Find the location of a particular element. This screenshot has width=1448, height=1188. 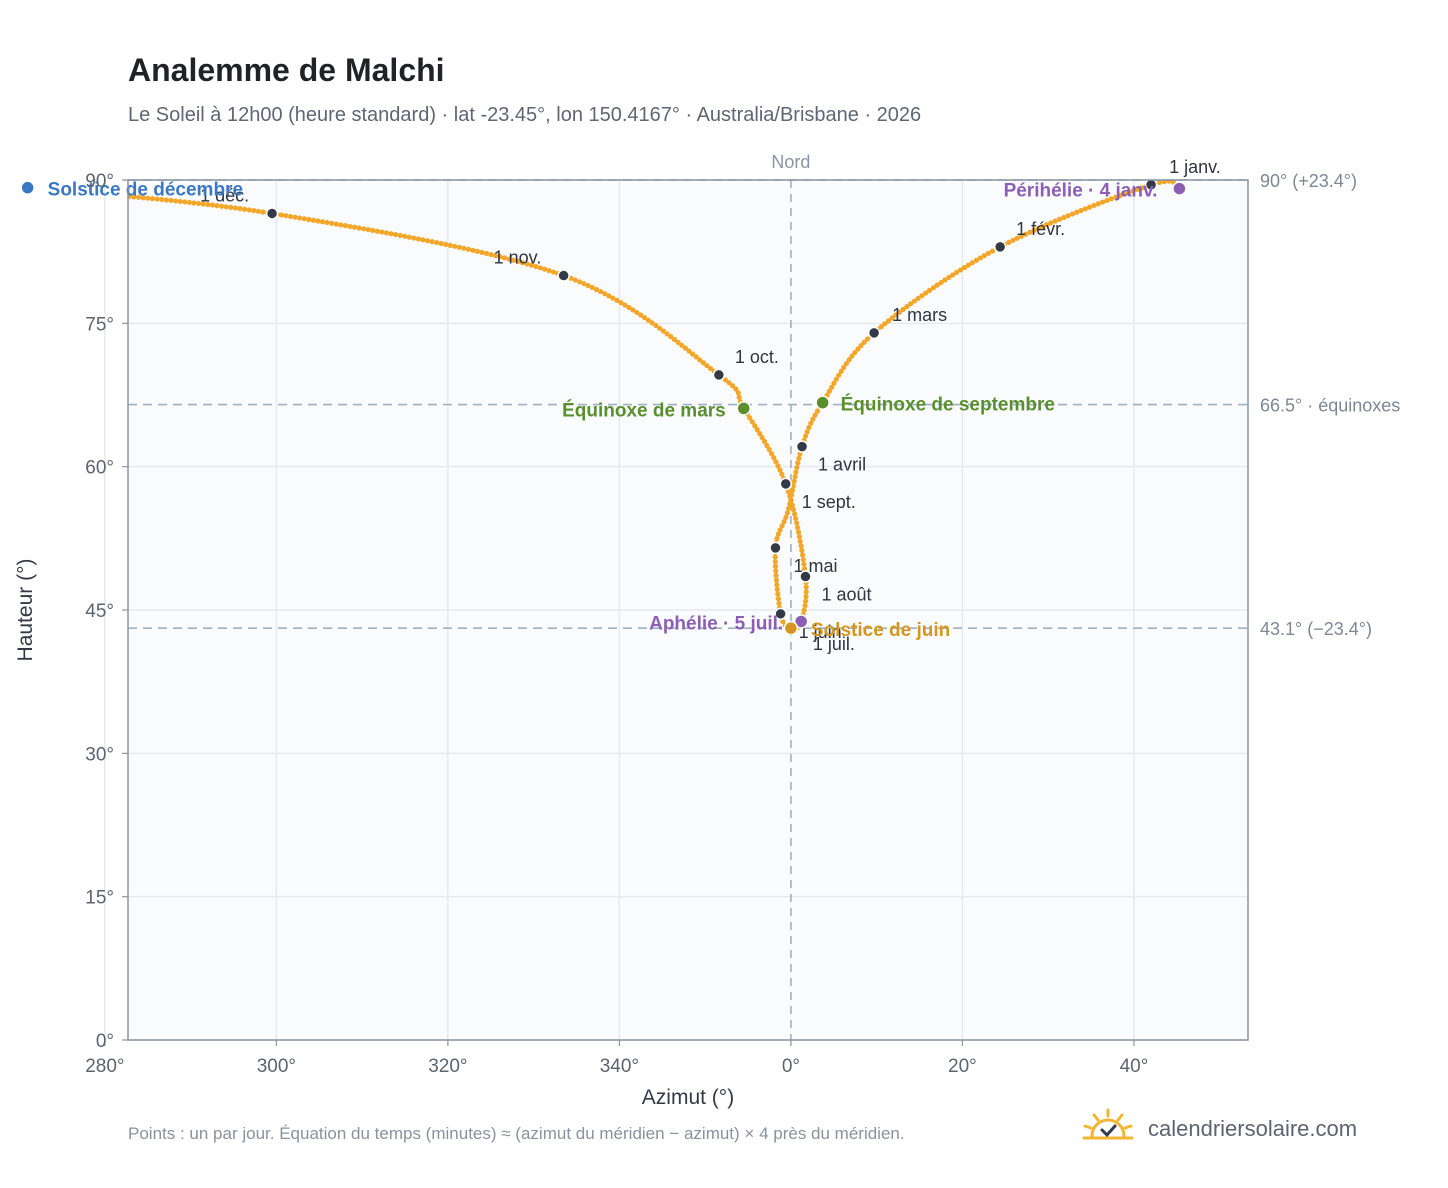

month-point is located at coordinates (1000, 247).